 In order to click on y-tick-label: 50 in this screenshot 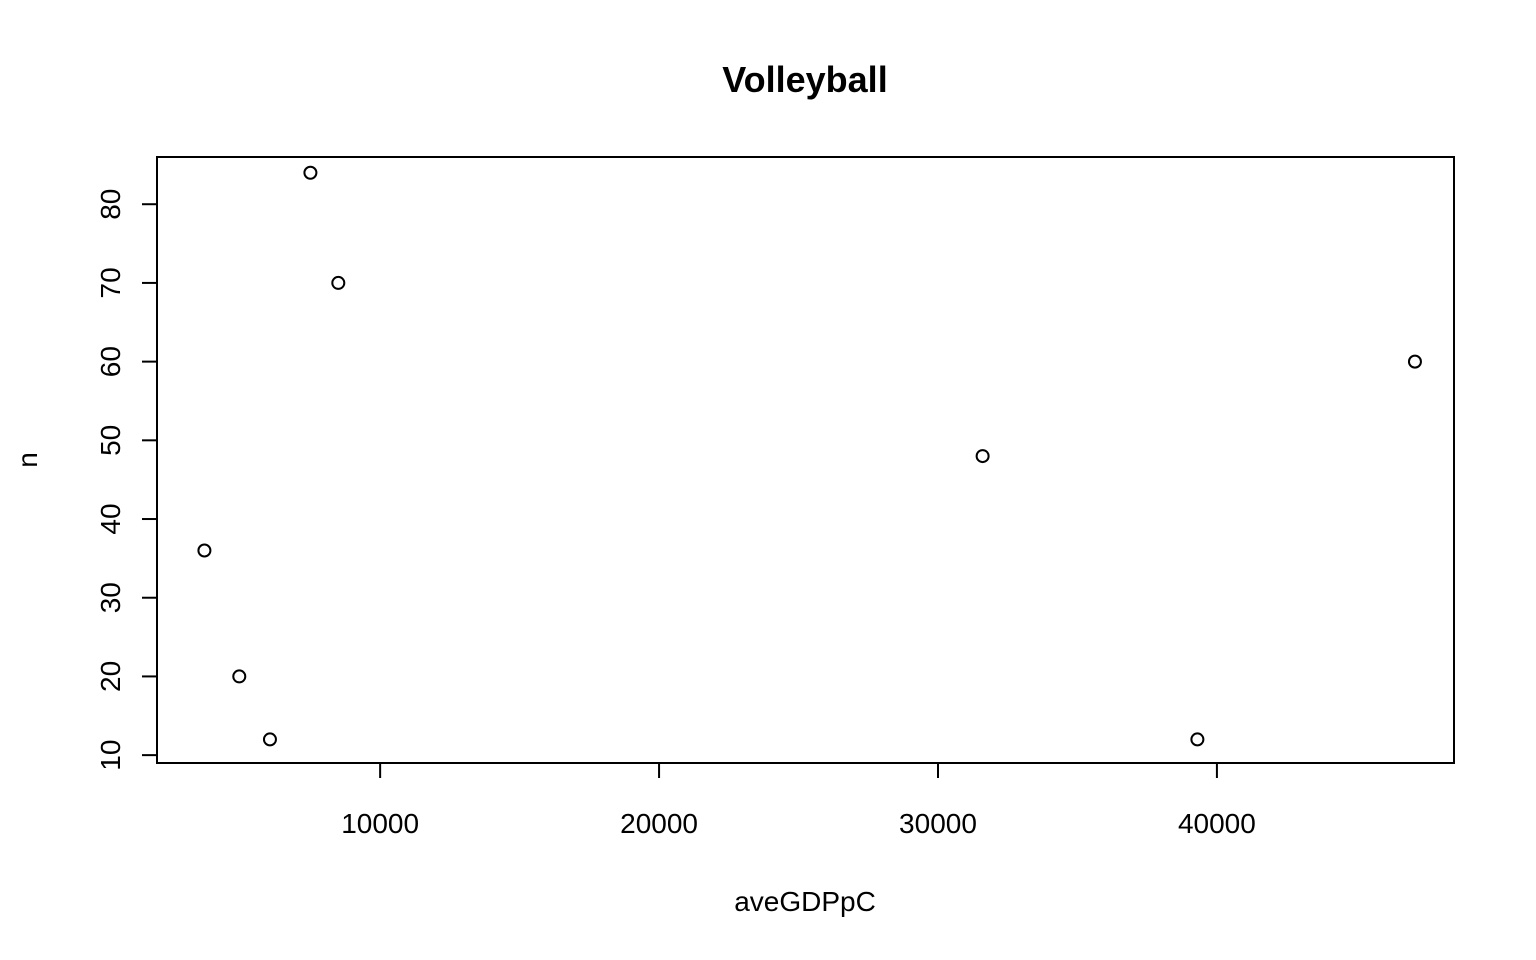, I will do `click(110, 440)`.